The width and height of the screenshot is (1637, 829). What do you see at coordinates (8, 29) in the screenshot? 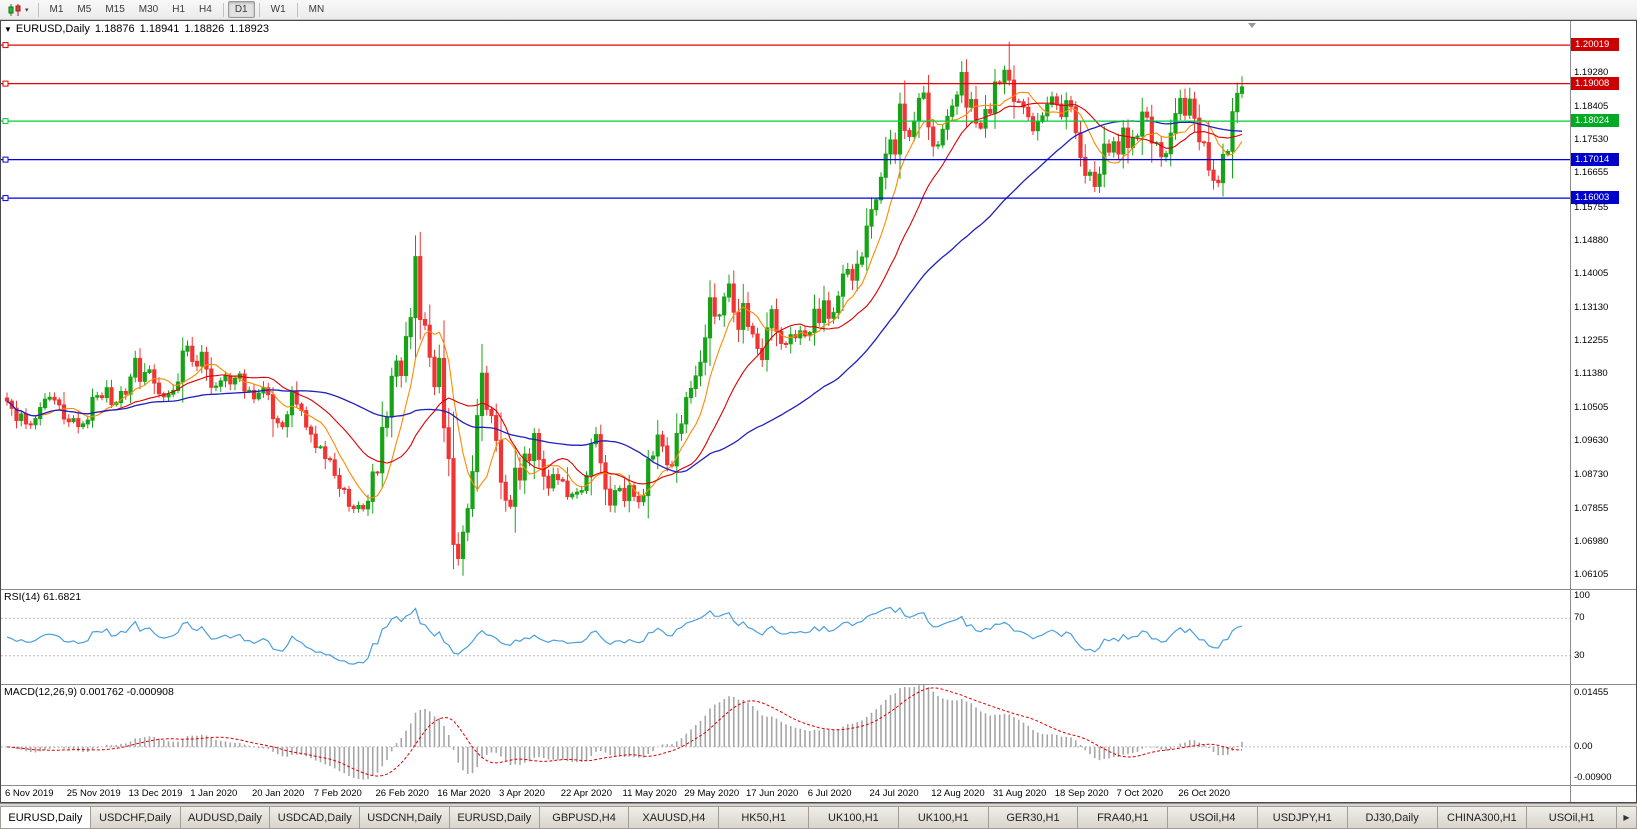
I see `symbol-dropdown-arrow: ▼` at bounding box center [8, 29].